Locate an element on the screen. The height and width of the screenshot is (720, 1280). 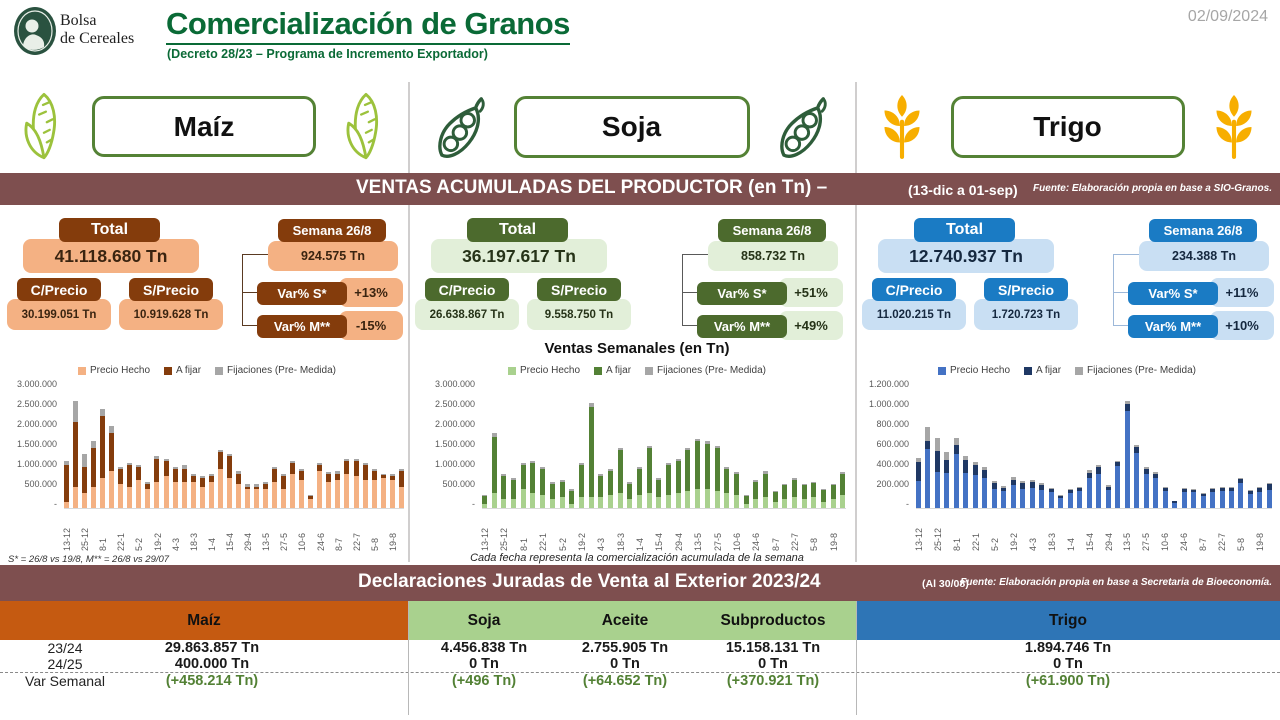
y-tick: 2.000.000 is located at coordinates (36, 424).